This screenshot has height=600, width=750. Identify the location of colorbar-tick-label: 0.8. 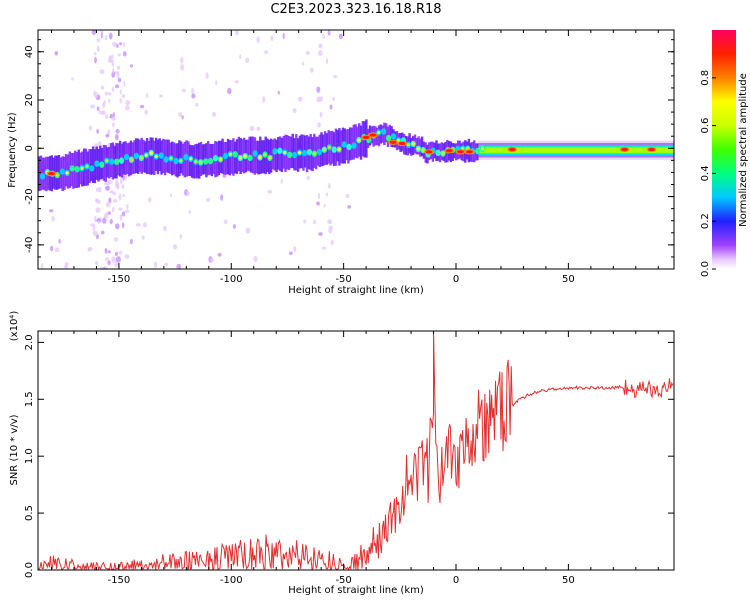
(705, 78).